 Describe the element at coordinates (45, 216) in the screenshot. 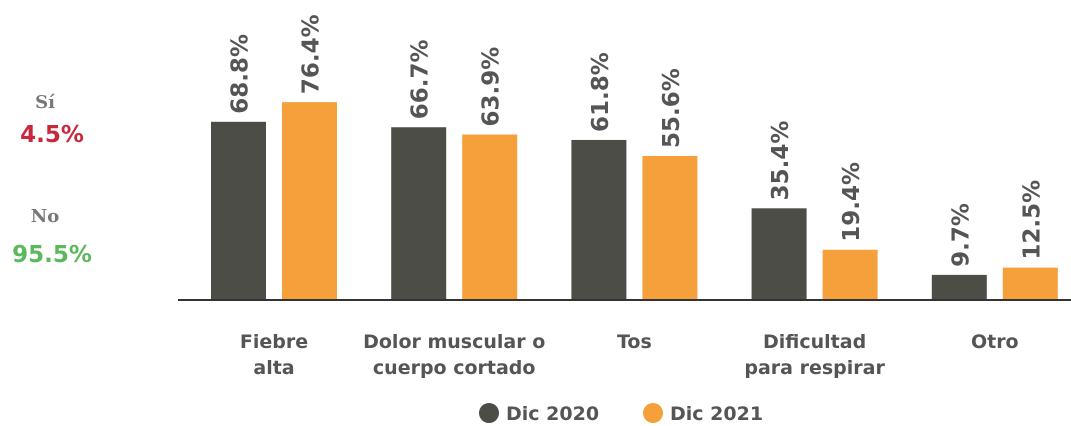

I see `annotation-label: No` at that location.